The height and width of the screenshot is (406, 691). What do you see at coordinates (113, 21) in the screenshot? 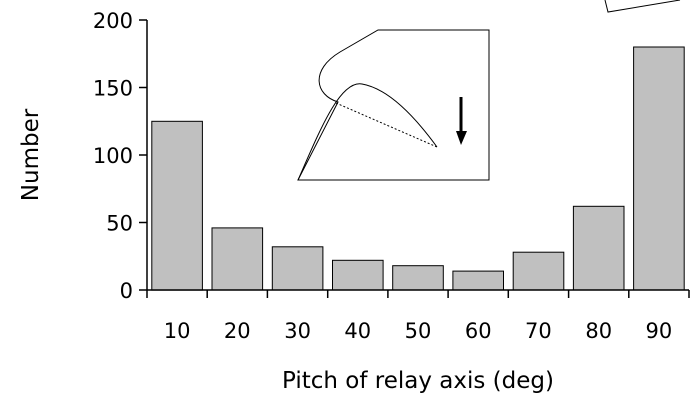
I see `y-tick-label: 200` at bounding box center [113, 21].